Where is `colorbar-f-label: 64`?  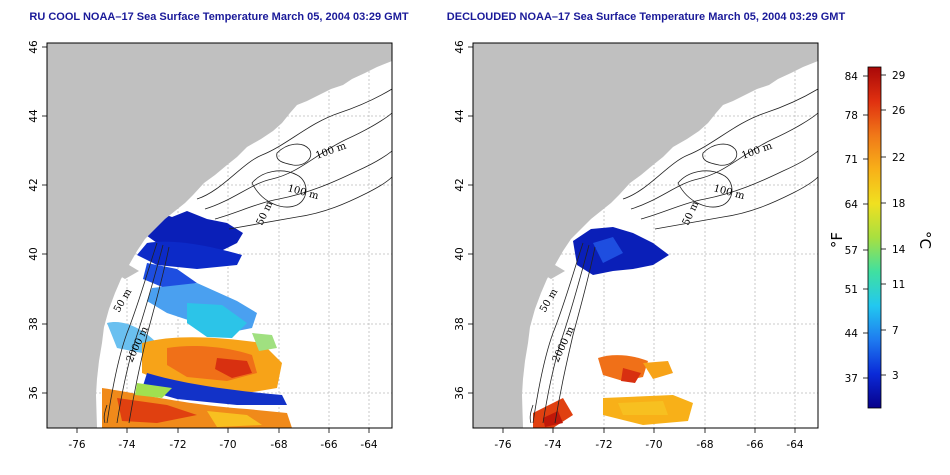 colorbar-f-label: 64 is located at coordinates (852, 205).